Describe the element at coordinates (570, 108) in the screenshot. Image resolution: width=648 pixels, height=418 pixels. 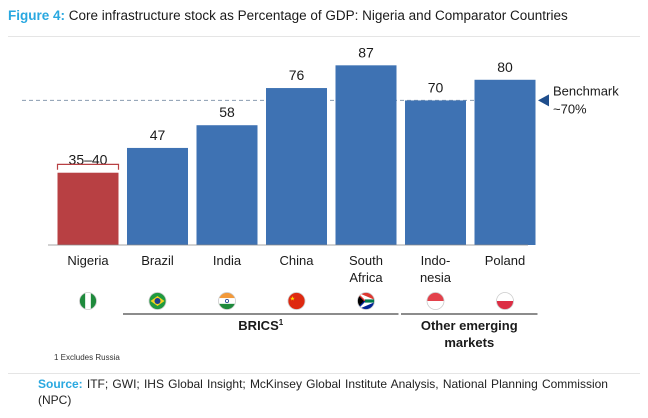
I see `benchmark-label: ~70%` at that location.